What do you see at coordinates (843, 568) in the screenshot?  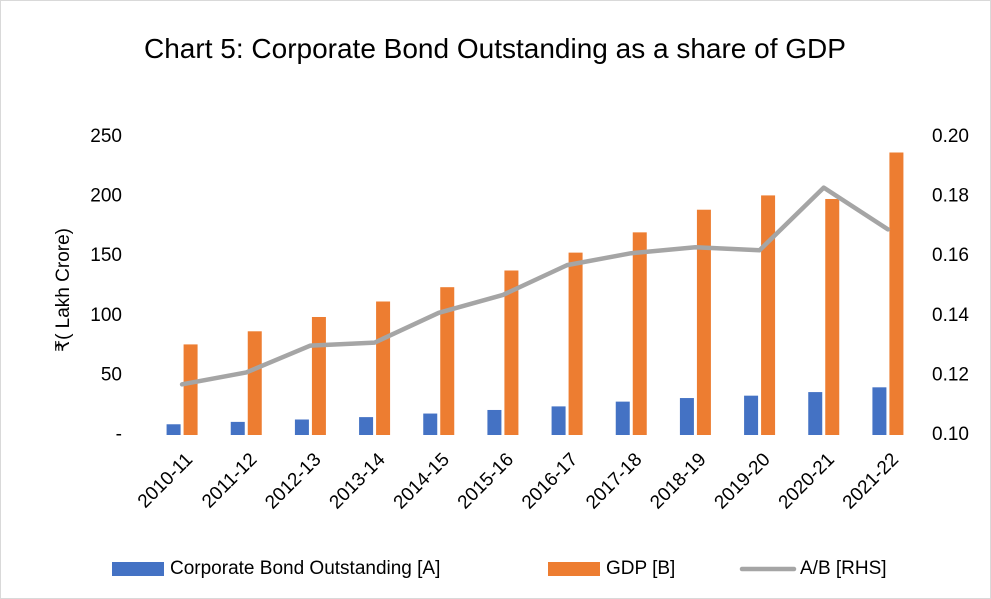 I see `legend-label: A/B [RHS]` at bounding box center [843, 568].